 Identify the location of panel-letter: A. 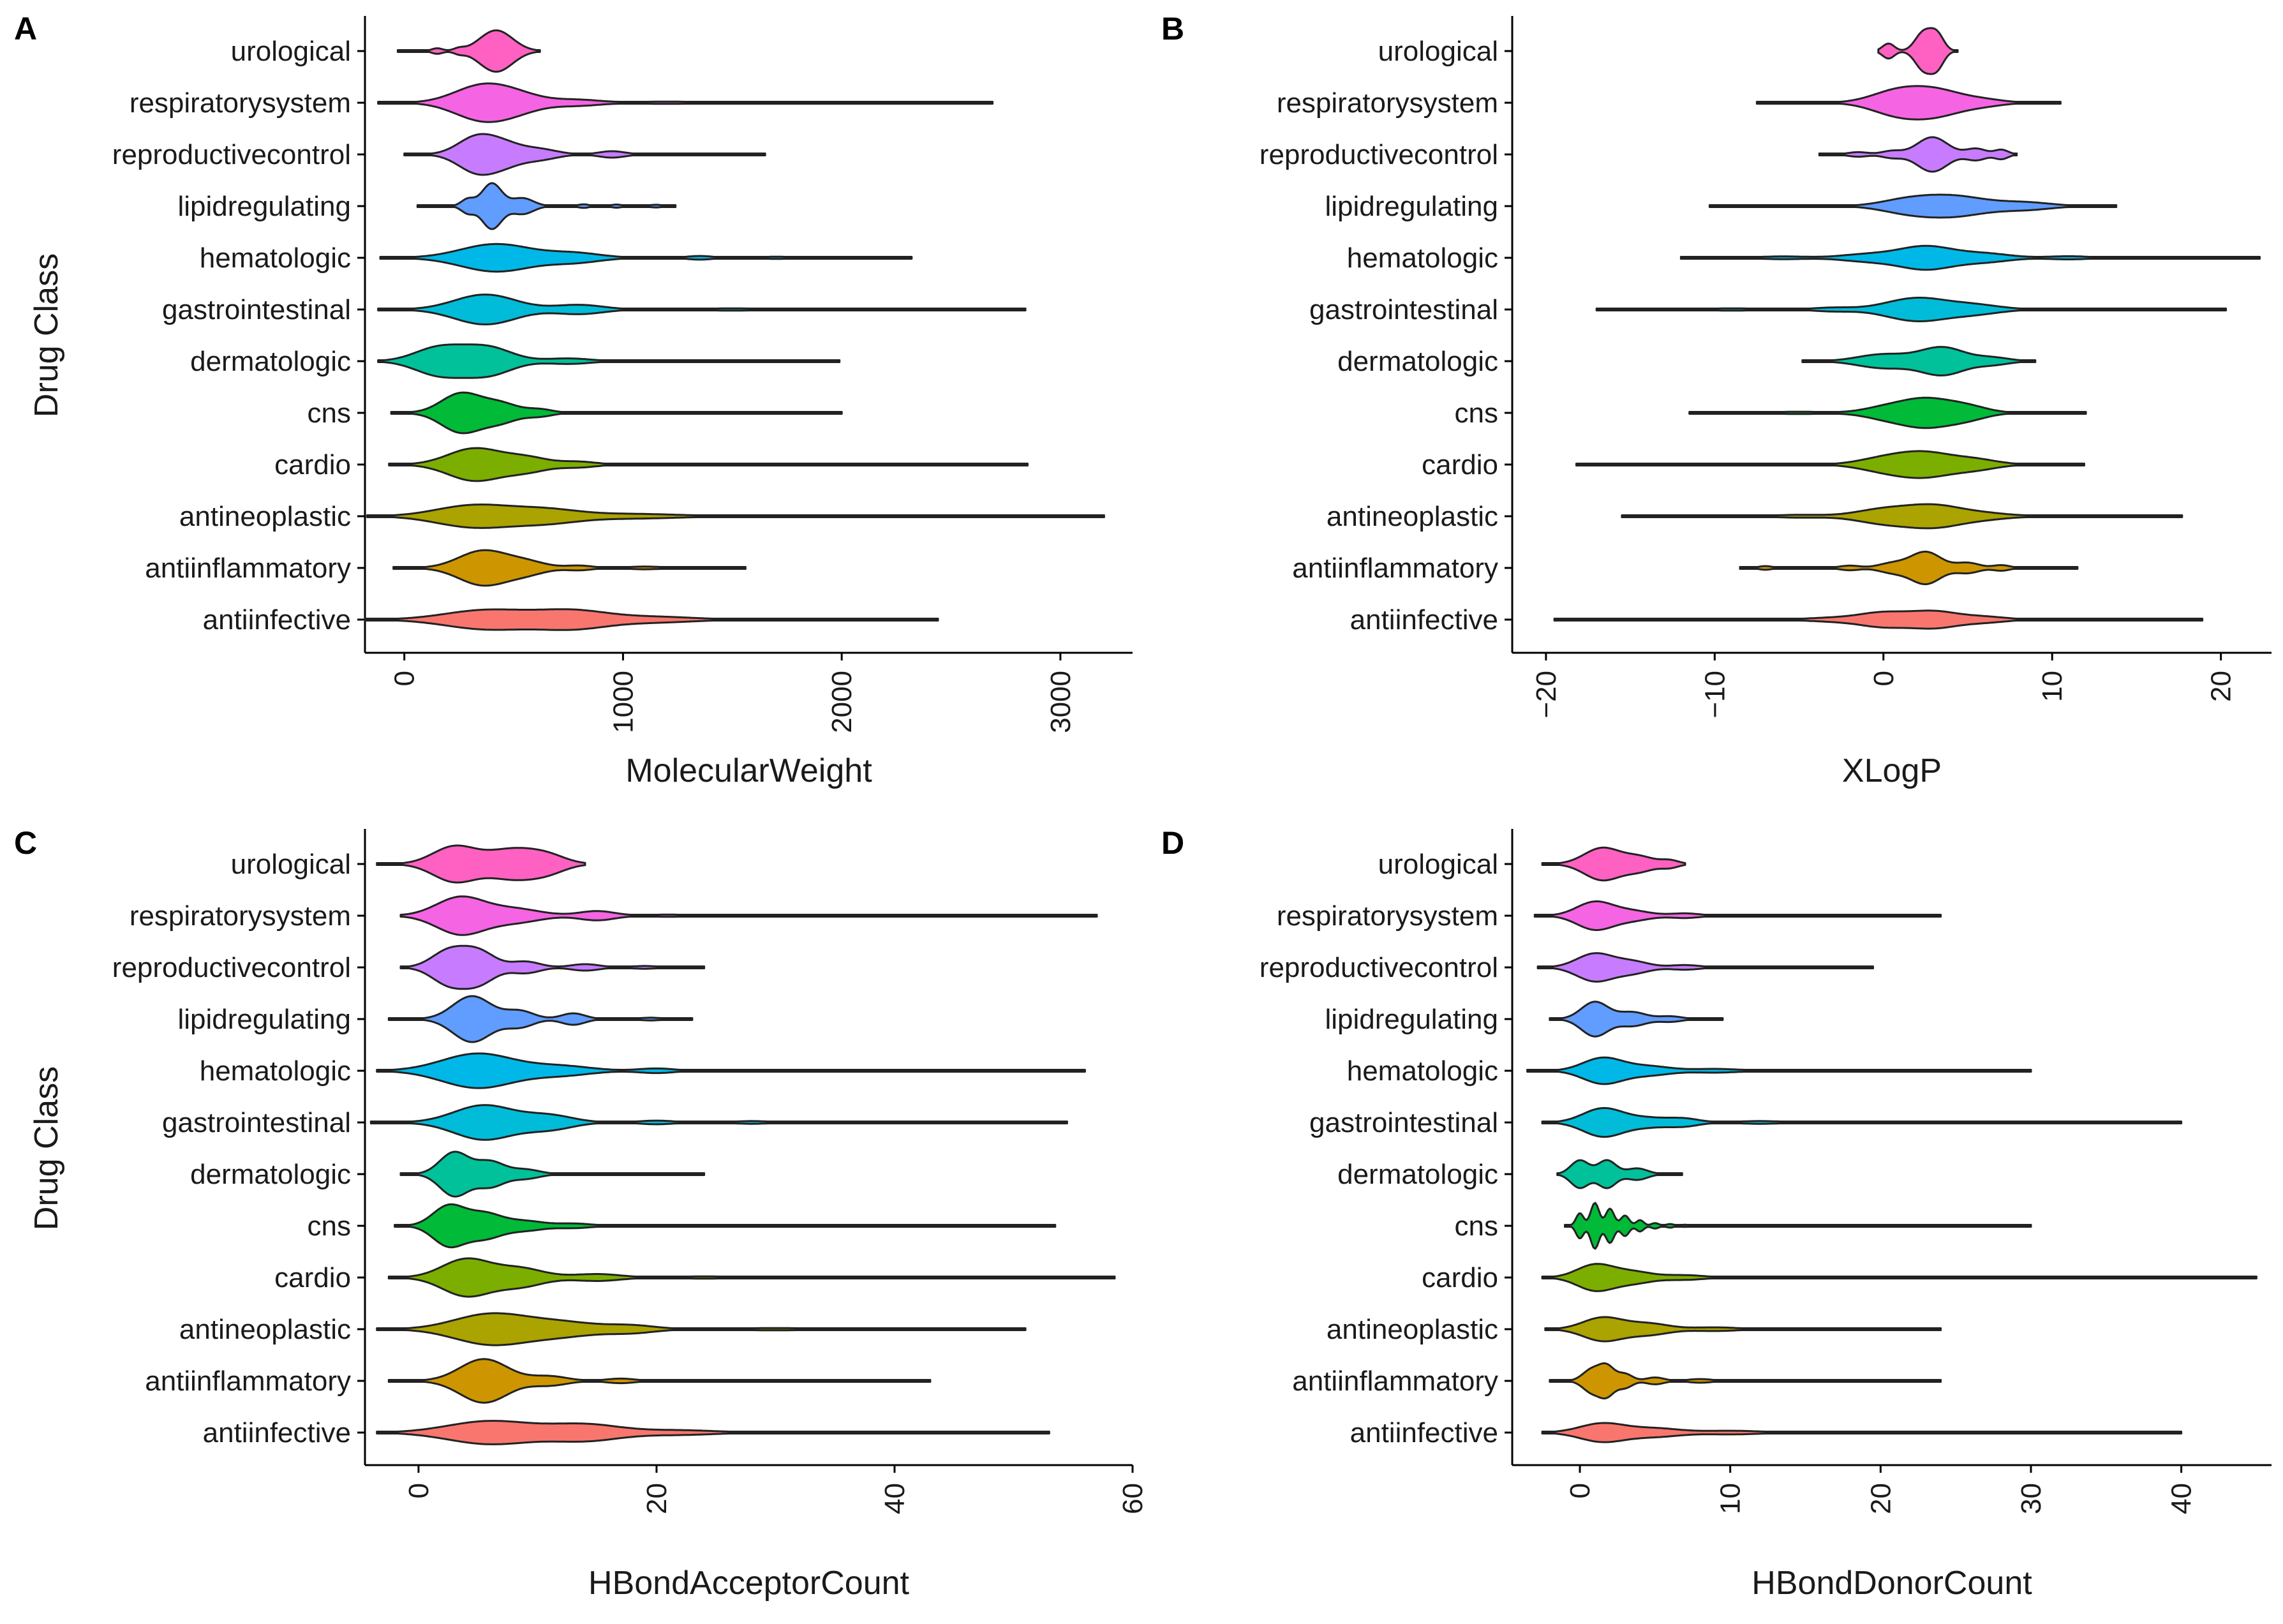
(26, 29).